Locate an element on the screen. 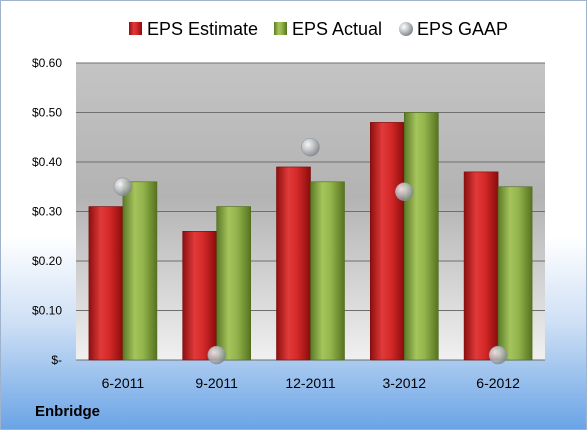 The width and height of the screenshot is (587, 430). x-tick-label: 12-2011 is located at coordinates (310, 383).